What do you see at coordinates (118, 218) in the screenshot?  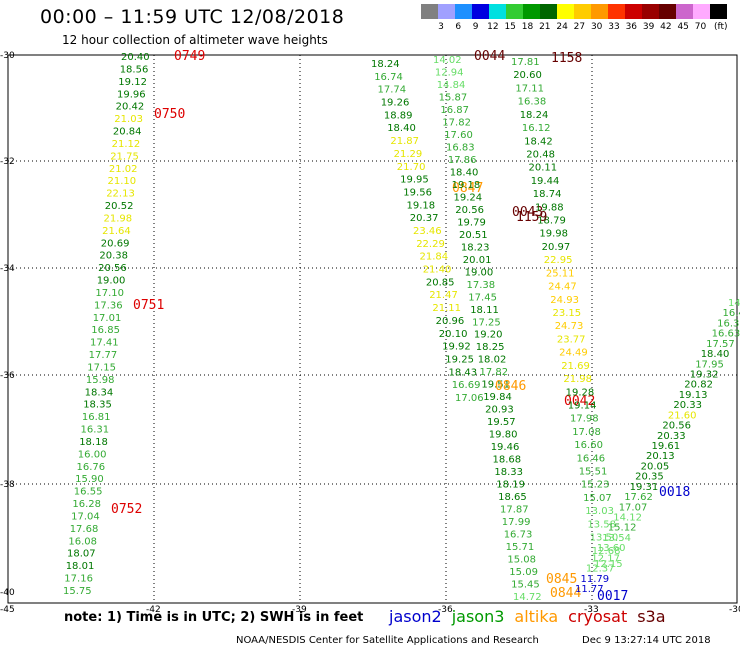 I see `wave-height-value: 21.98` at bounding box center [118, 218].